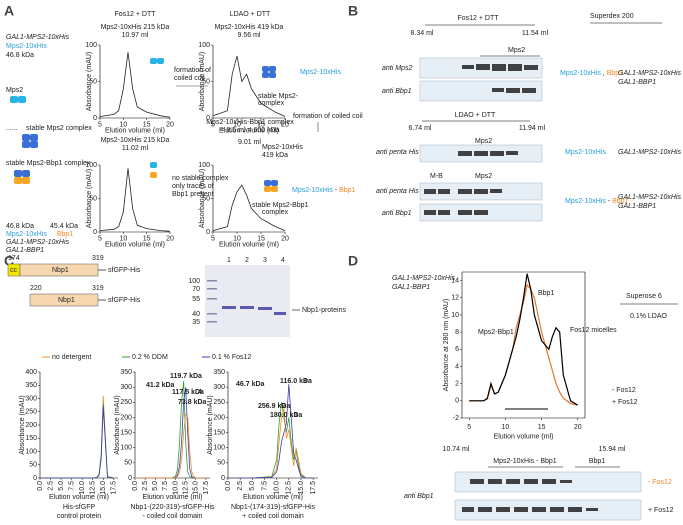 This screenshot has width=683, height=525. What do you see at coordinates (597, 461) in the screenshot?
I see `blot-header: Bbp1` at bounding box center [597, 461].